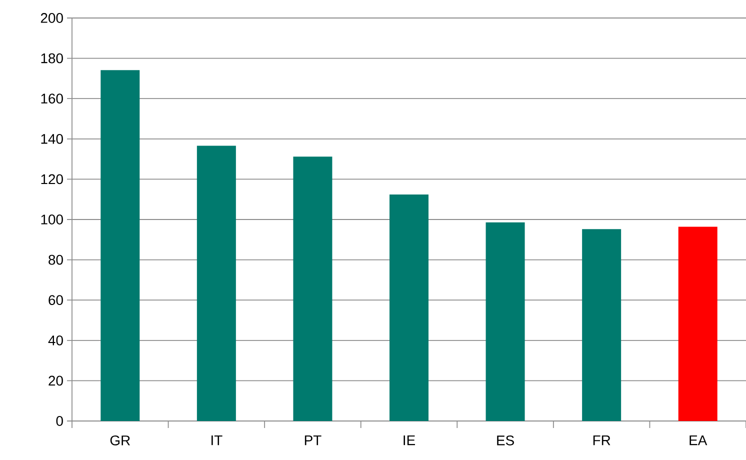 Image resolution: width=746 pixels, height=460 pixels. What do you see at coordinates (699, 440) in the screenshot?
I see `x-tick-label: EA` at bounding box center [699, 440].